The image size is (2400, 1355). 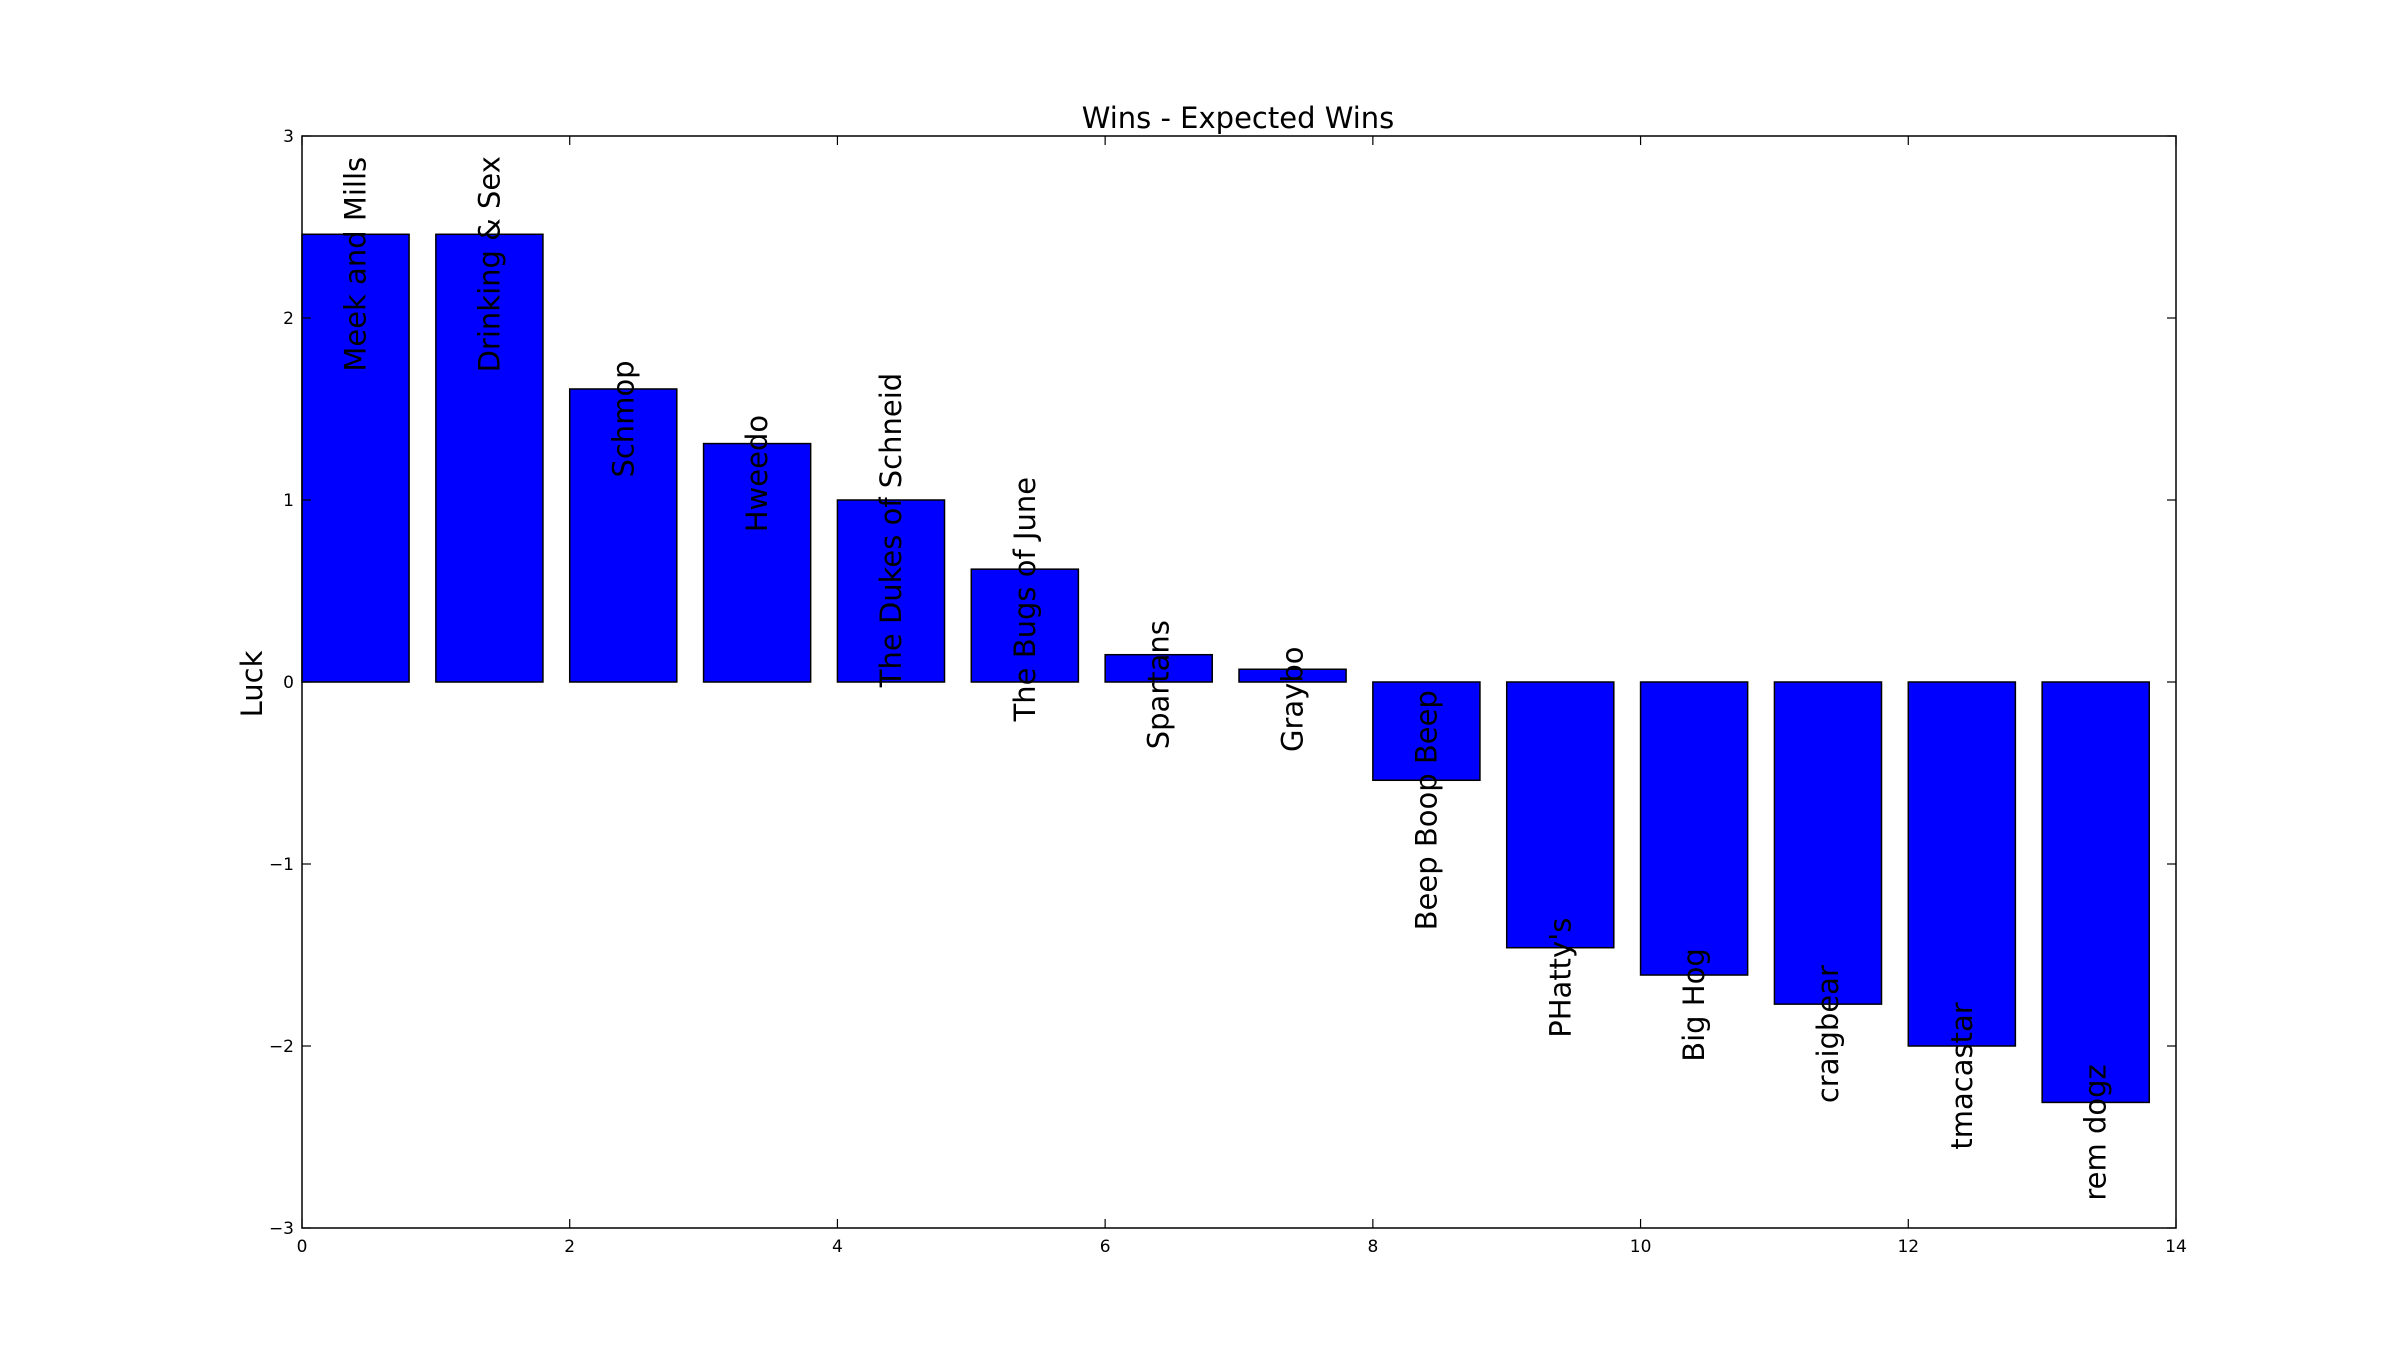 I want to click on bar-label-craigbear: craigbear, so click(x=1828, y=1034).